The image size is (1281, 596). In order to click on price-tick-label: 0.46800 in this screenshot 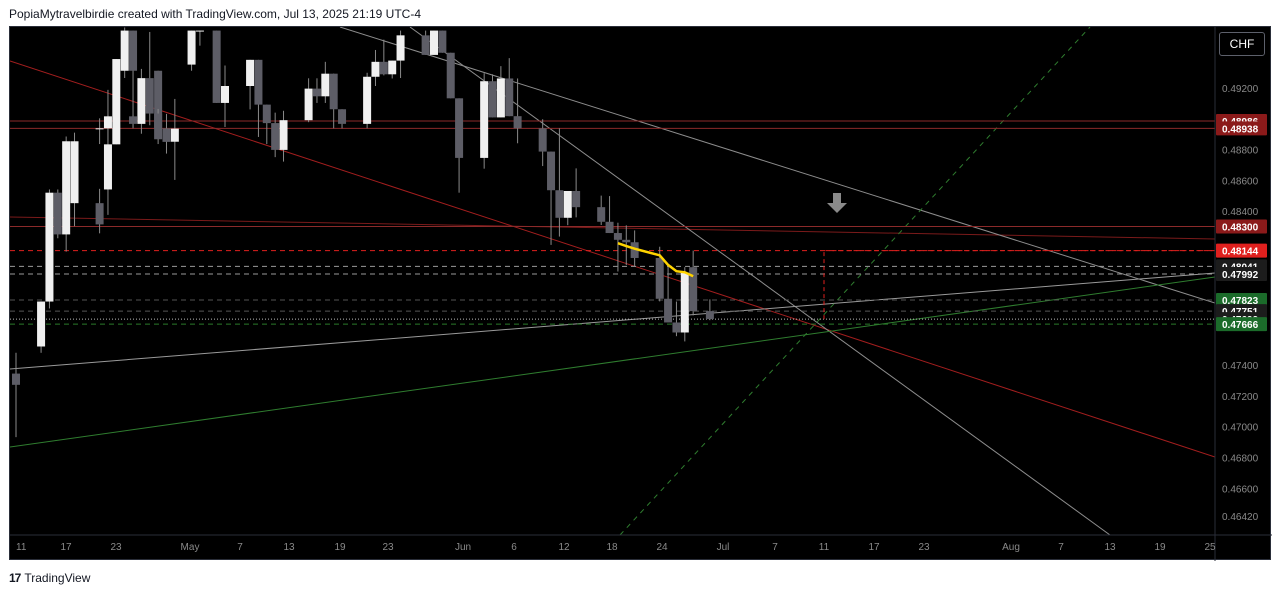, I will do `click(1240, 458)`.